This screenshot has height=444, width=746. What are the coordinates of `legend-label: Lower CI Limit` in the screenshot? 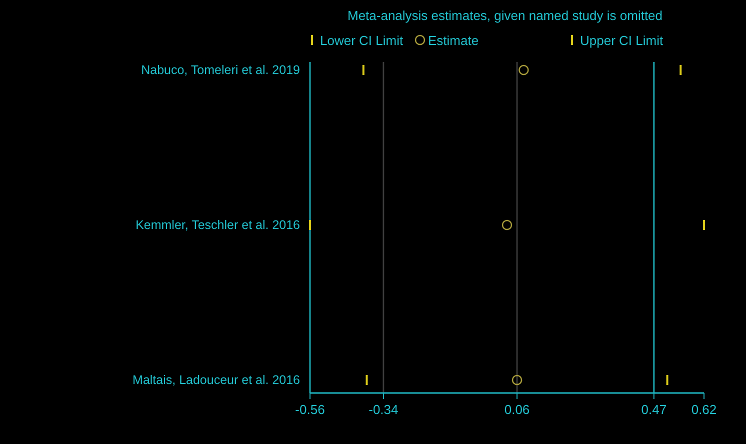 It's located at (362, 40).